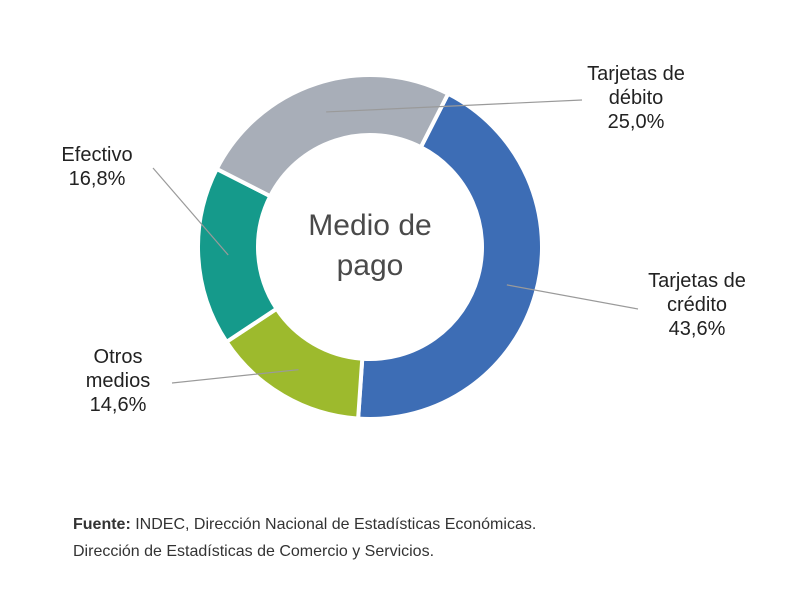 Image resolution: width=800 pixels, height=602 pixels. I want to click on center-label: Medio de pago, so click(369, 245).